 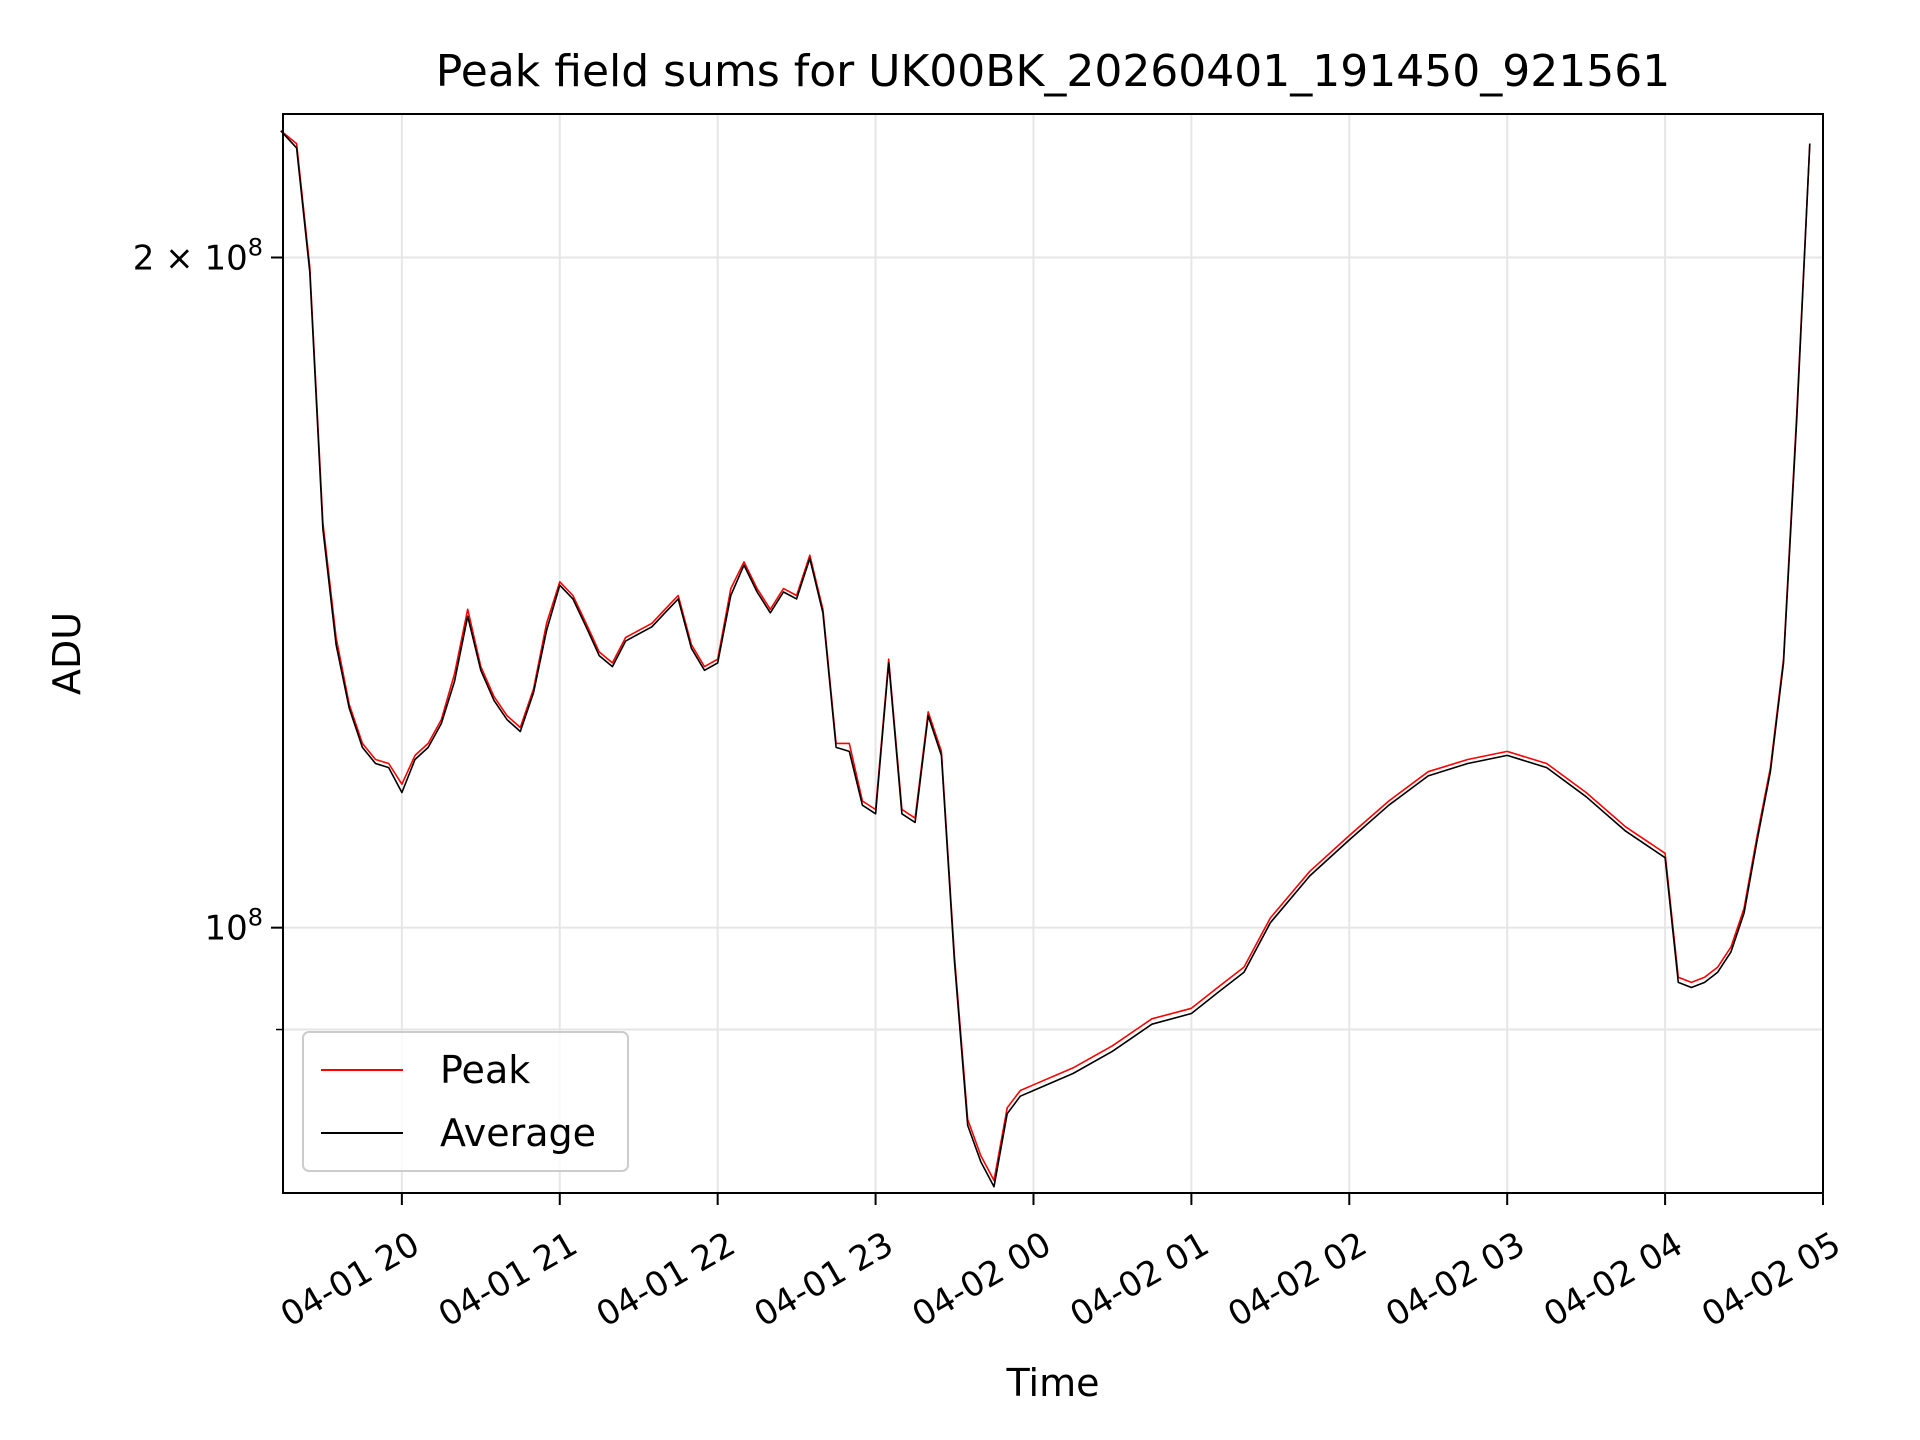 I want to click on y-tick-label: 2 × 108, so click(x=198, y=255).